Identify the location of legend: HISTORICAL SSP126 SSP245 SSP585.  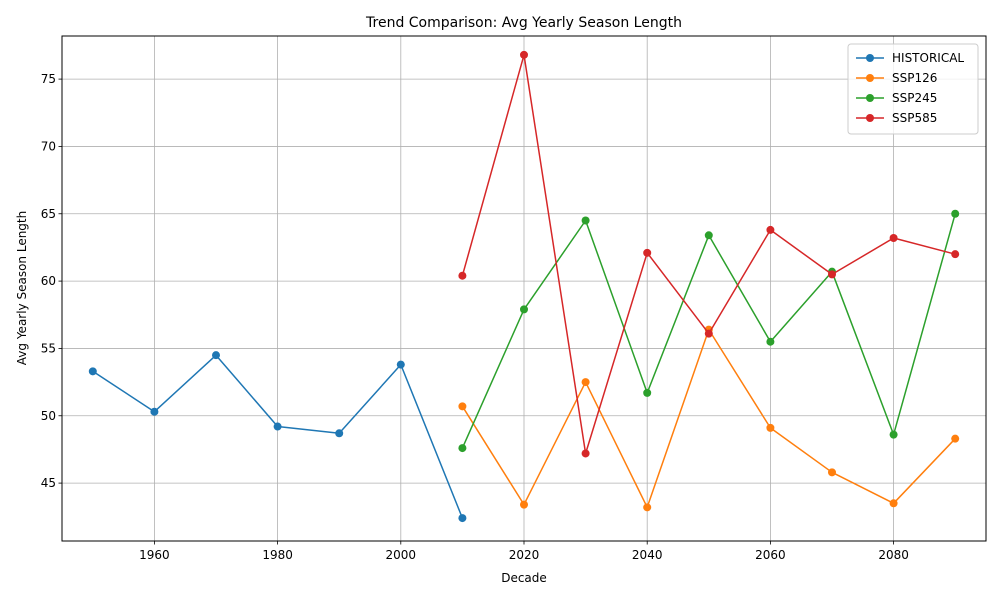
(913, 89).